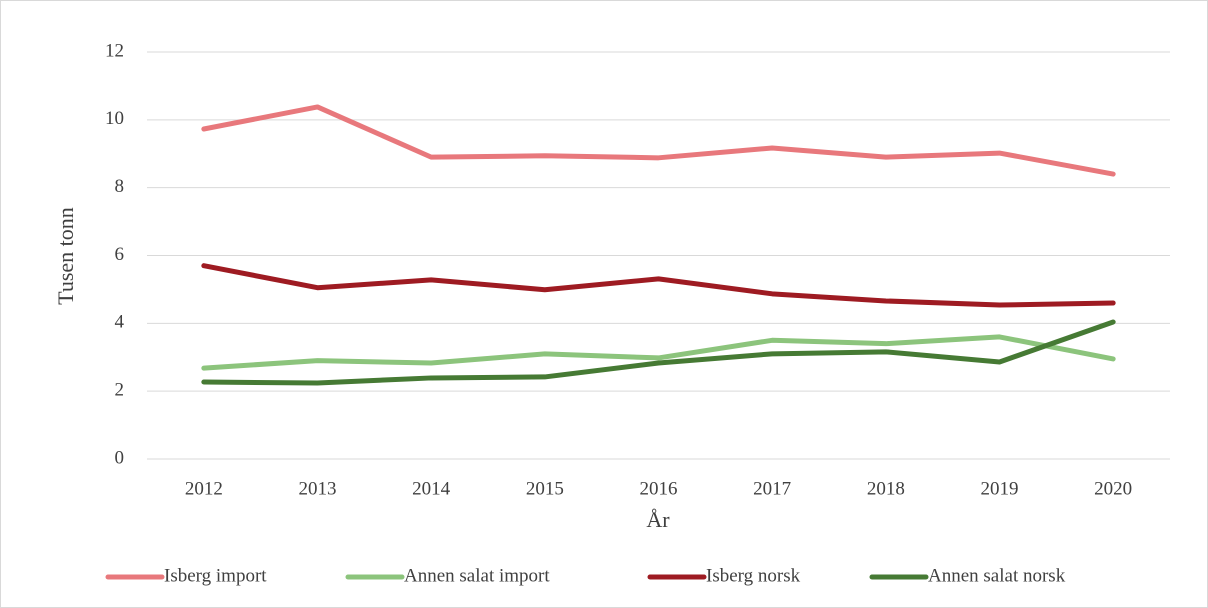  What do you see at coordinates (753, 575) in the screenshot?
I see `legend-label: Isberg norsk` at bounding box center [753, 575].